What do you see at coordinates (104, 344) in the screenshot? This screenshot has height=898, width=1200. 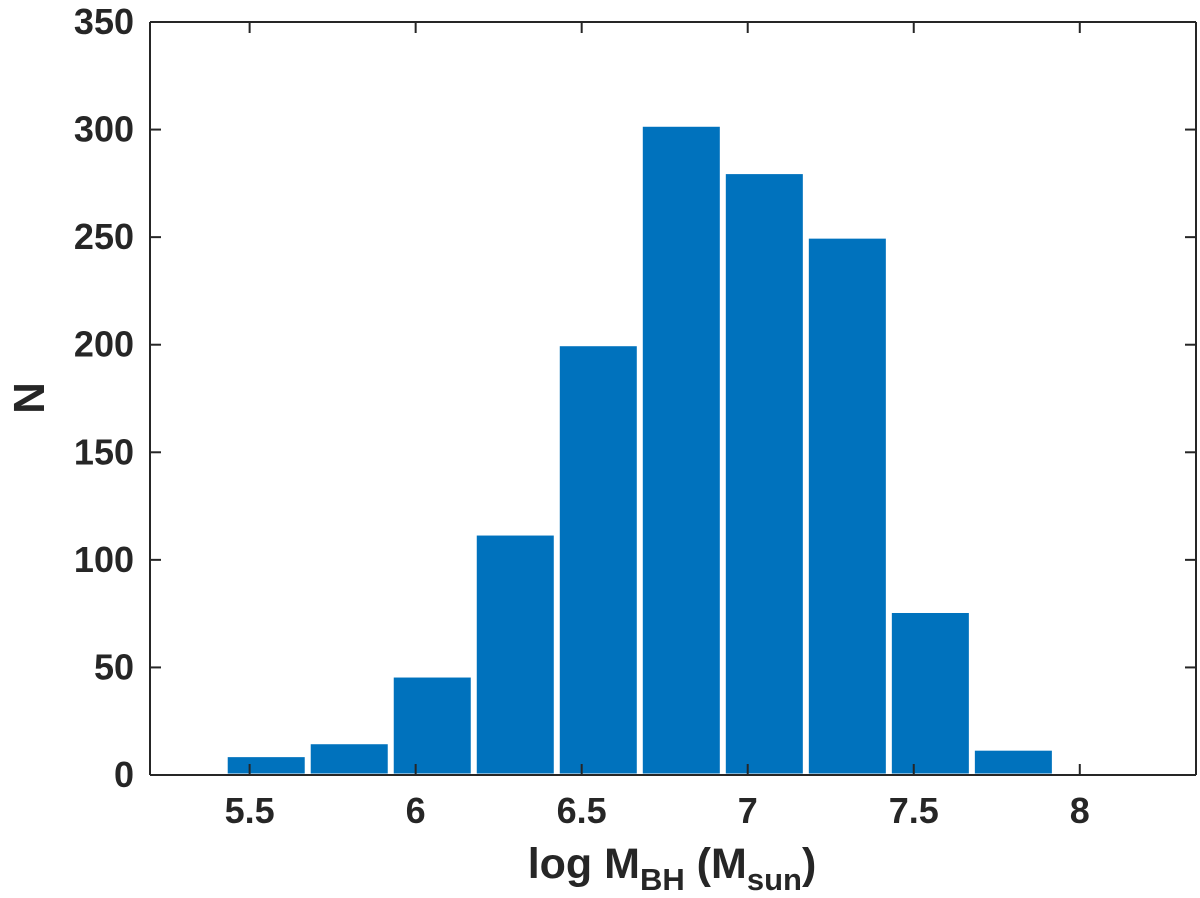 I see `y-tick-label: 200` at bounding box center [104, 344].